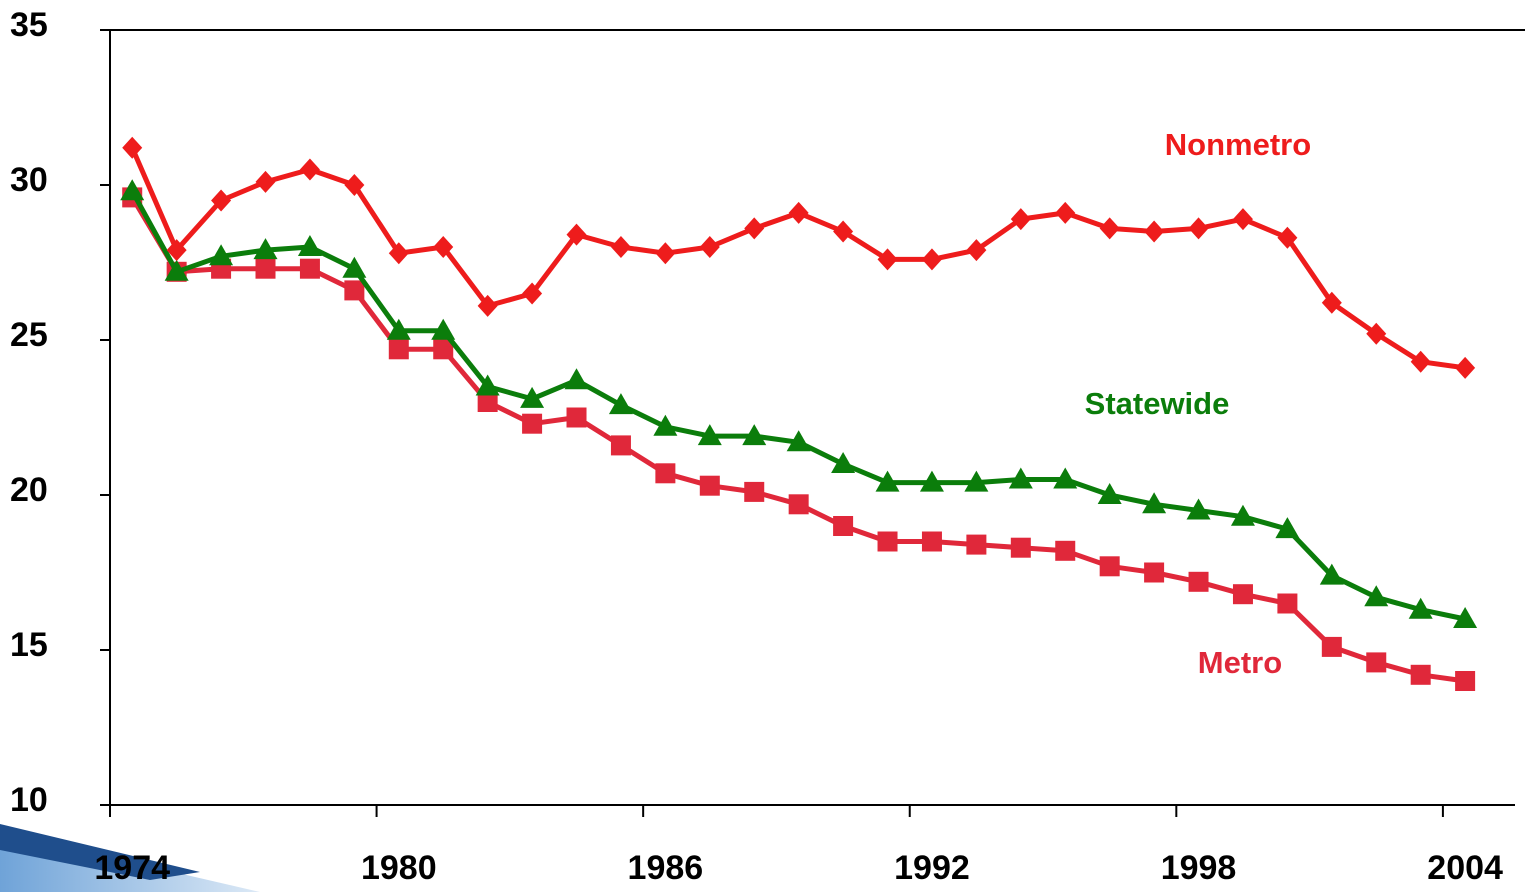  I want to click on x-tick-label: 1998, so click(1199, 868).